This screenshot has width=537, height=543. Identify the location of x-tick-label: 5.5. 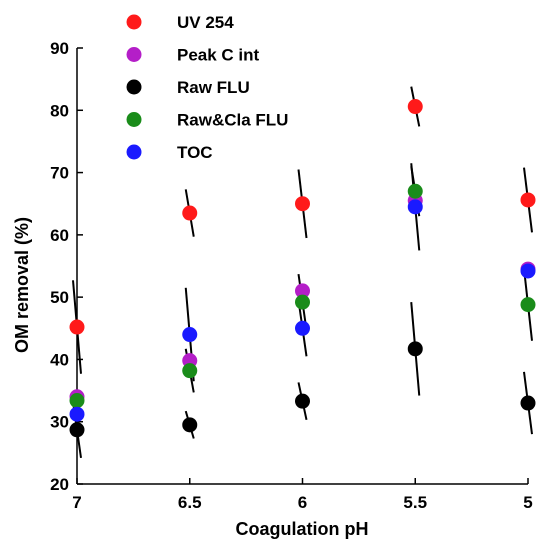
(415, 502).